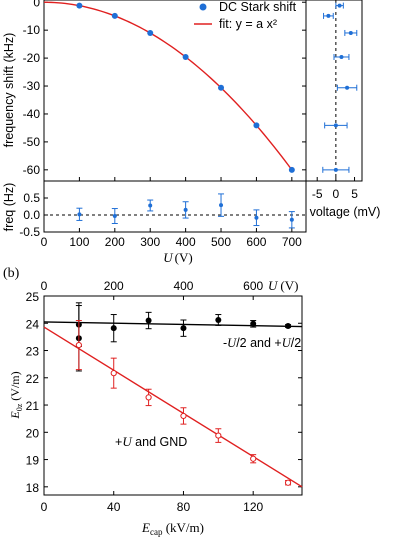 The height and width of the screenshot is (537, 415). I want to click on panel-b-black-series-label: -U/2 and +U/2, so click(262, 343).